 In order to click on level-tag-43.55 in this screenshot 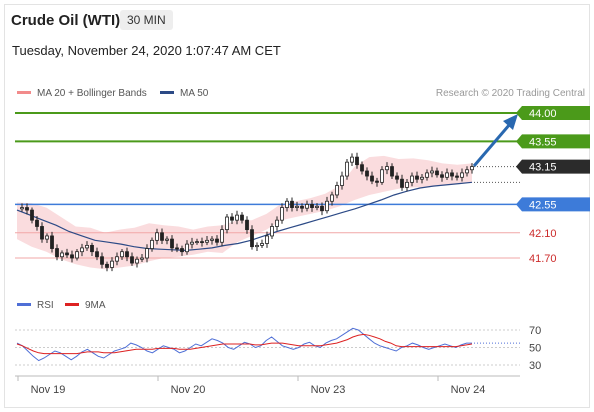, I will do `click(553, 141)`.